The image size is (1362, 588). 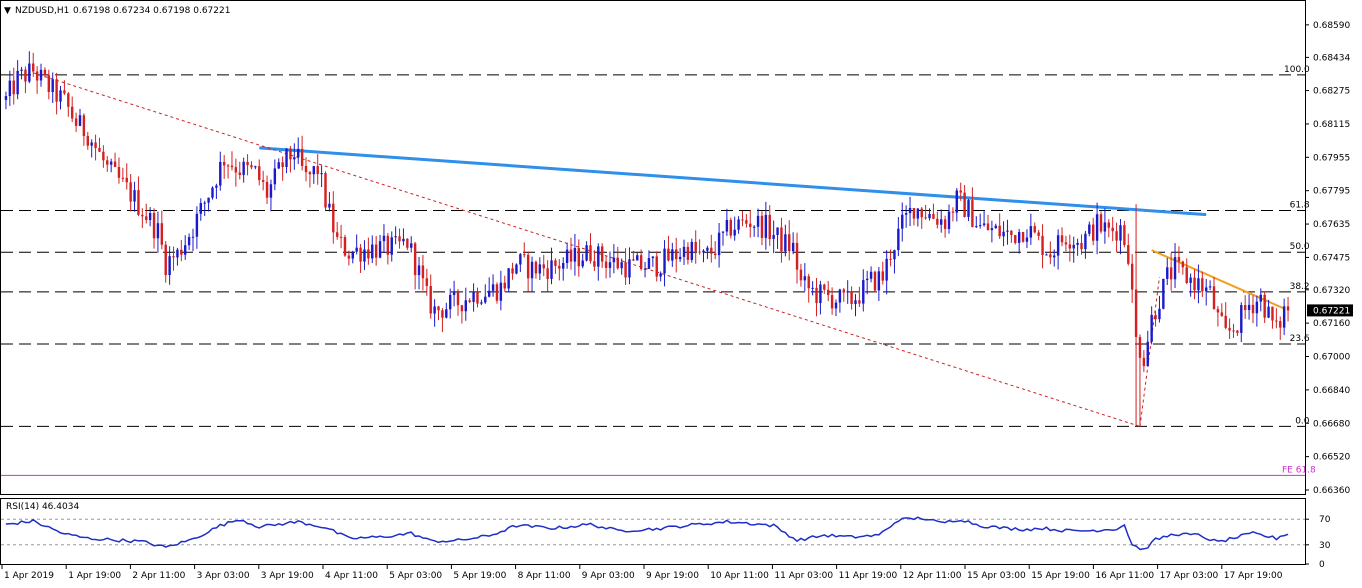 I want to click on current-price-box, so click(x=1330, y=310).